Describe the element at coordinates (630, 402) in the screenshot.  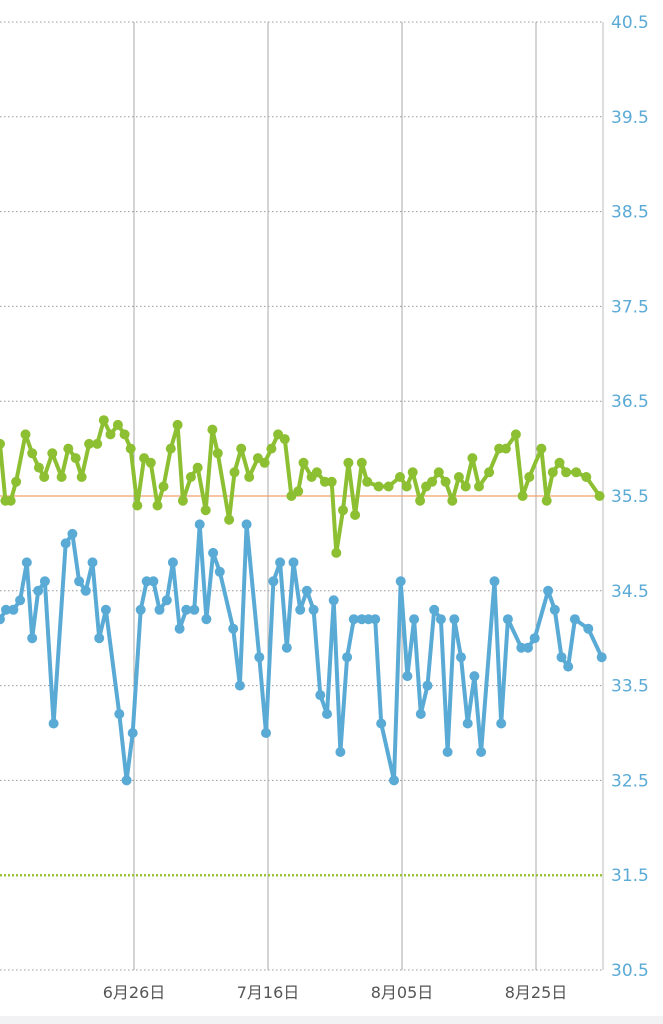
I see `y-tick-label: 36.5` at that location.